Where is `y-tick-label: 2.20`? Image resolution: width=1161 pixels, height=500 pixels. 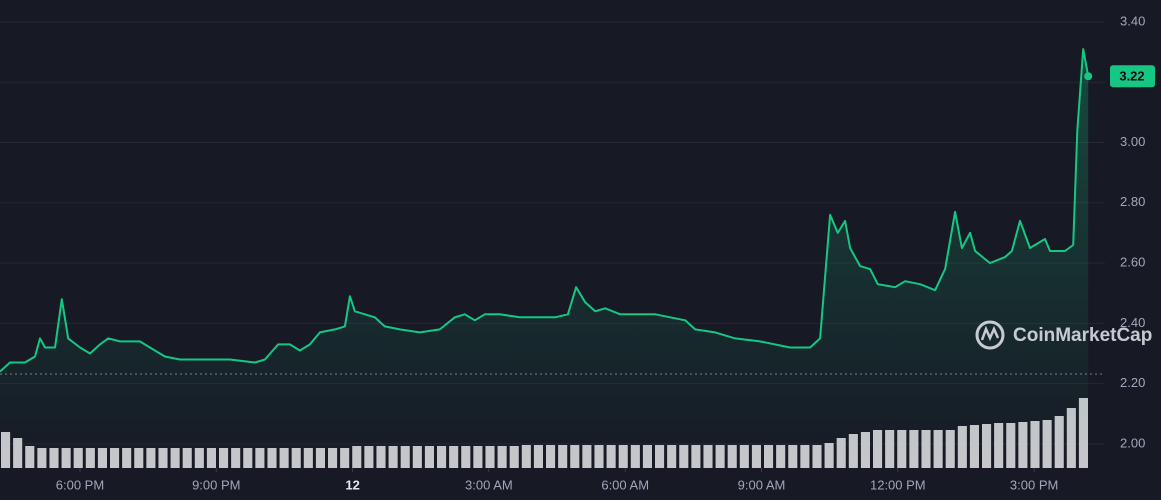
y-tick-label: 2.20 is located at coordinates (1132, 382).